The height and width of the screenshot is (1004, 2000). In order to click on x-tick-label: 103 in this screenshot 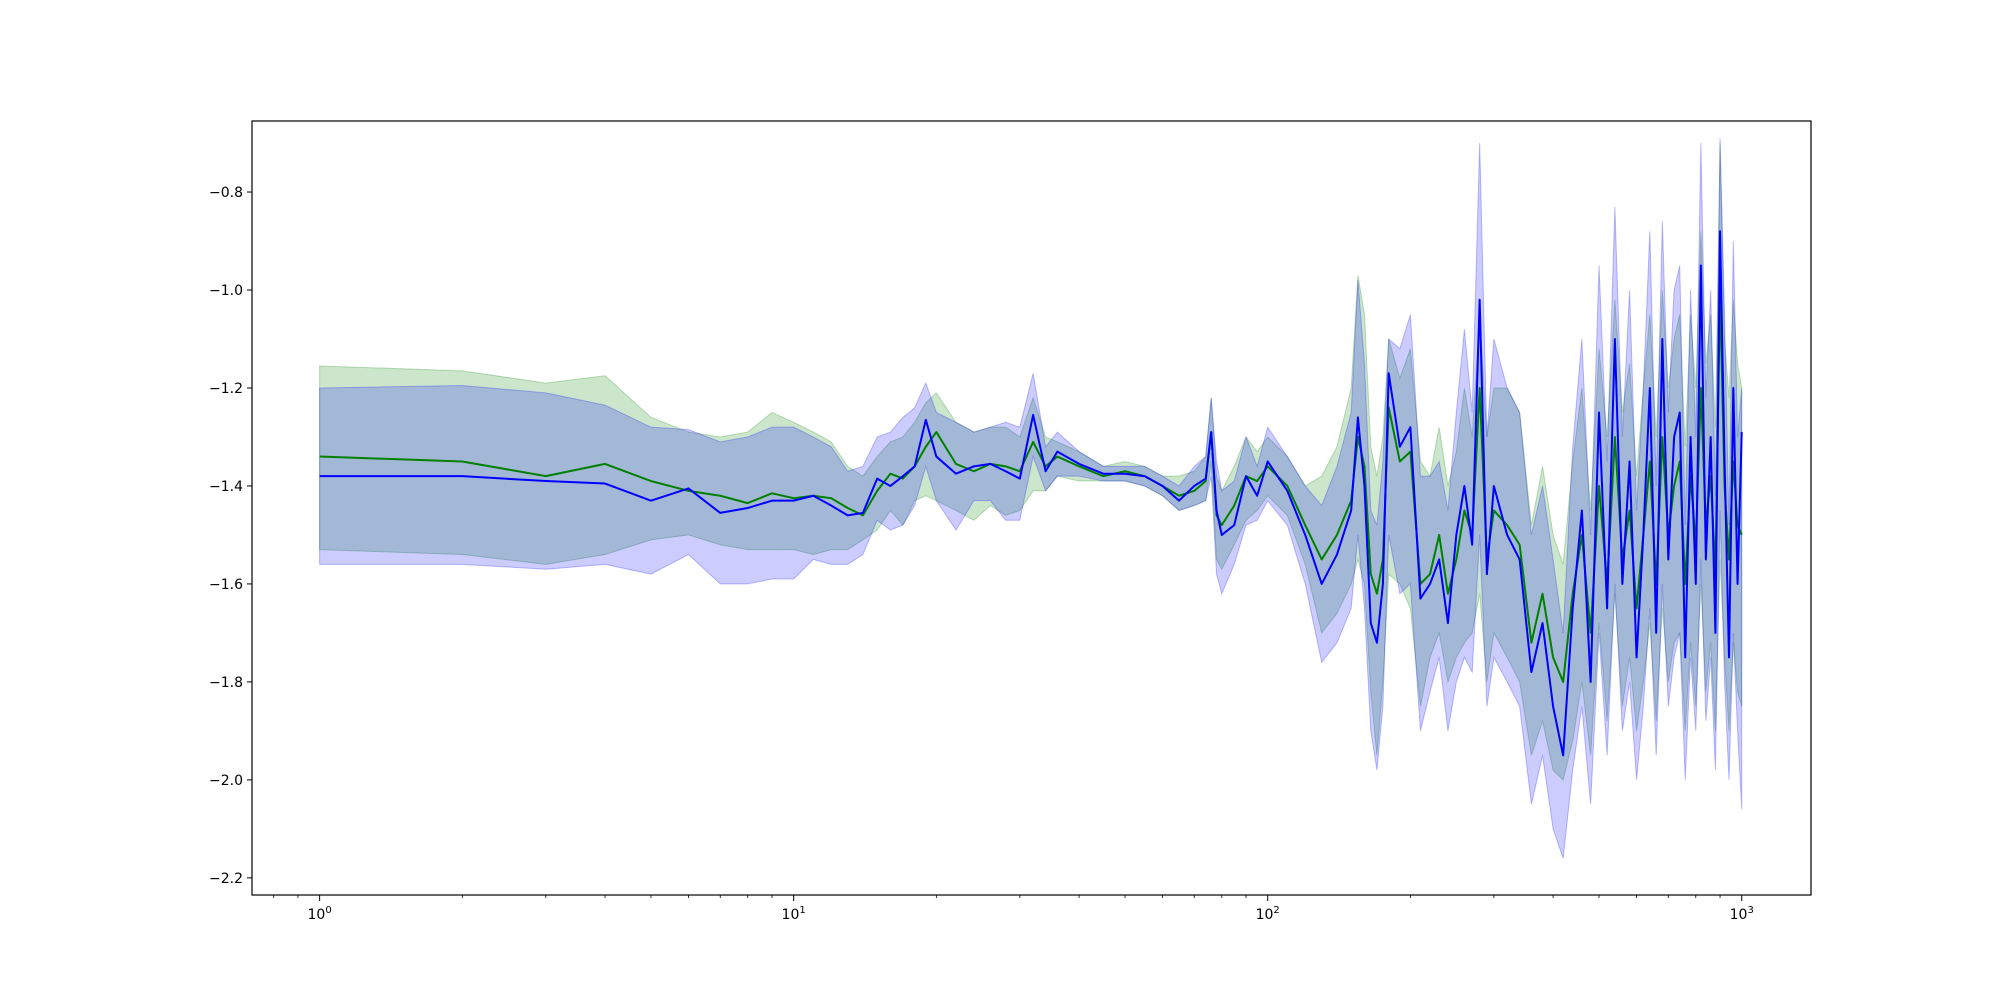, I will do `click(1742, 914)`.